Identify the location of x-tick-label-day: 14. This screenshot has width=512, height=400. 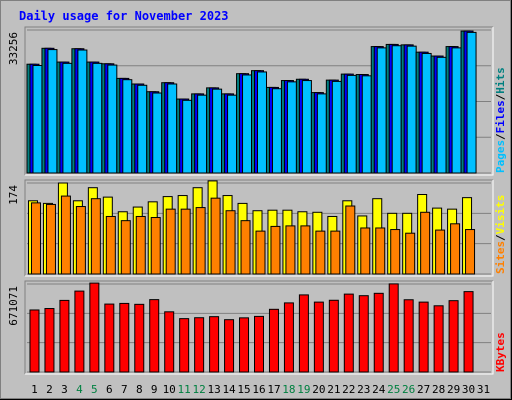
(229, 389).